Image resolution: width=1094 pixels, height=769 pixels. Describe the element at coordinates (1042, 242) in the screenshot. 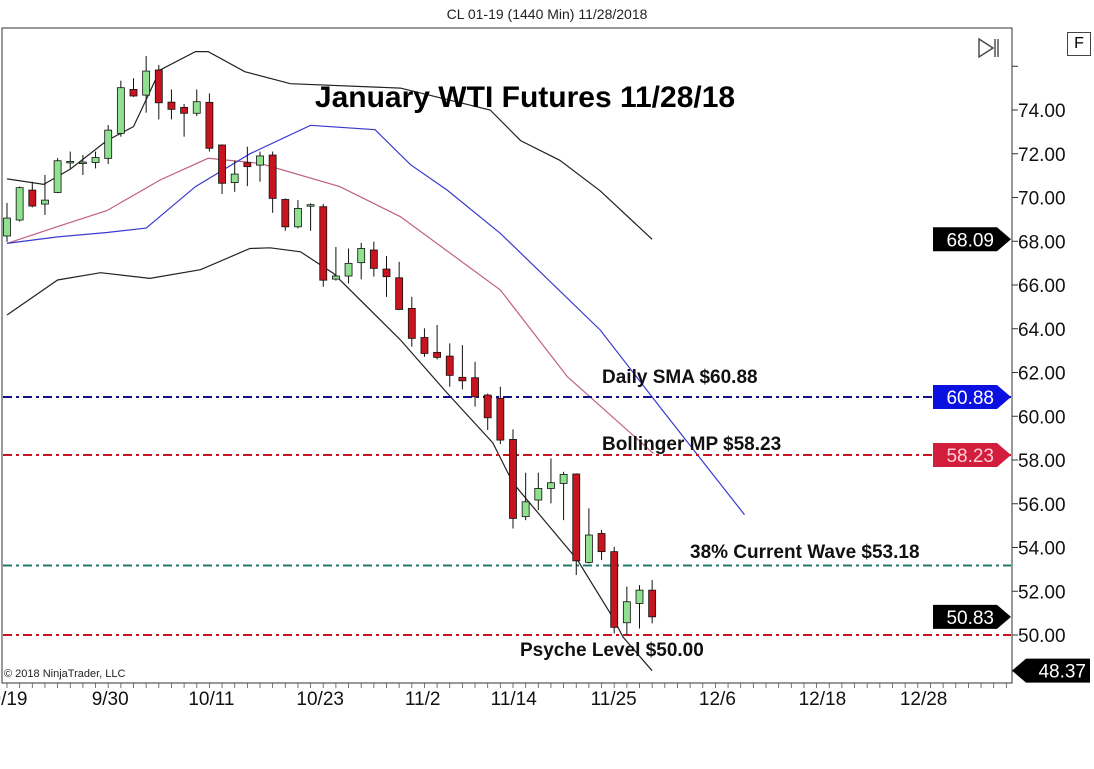

I see `y-tick-label: 68.00` at that location.